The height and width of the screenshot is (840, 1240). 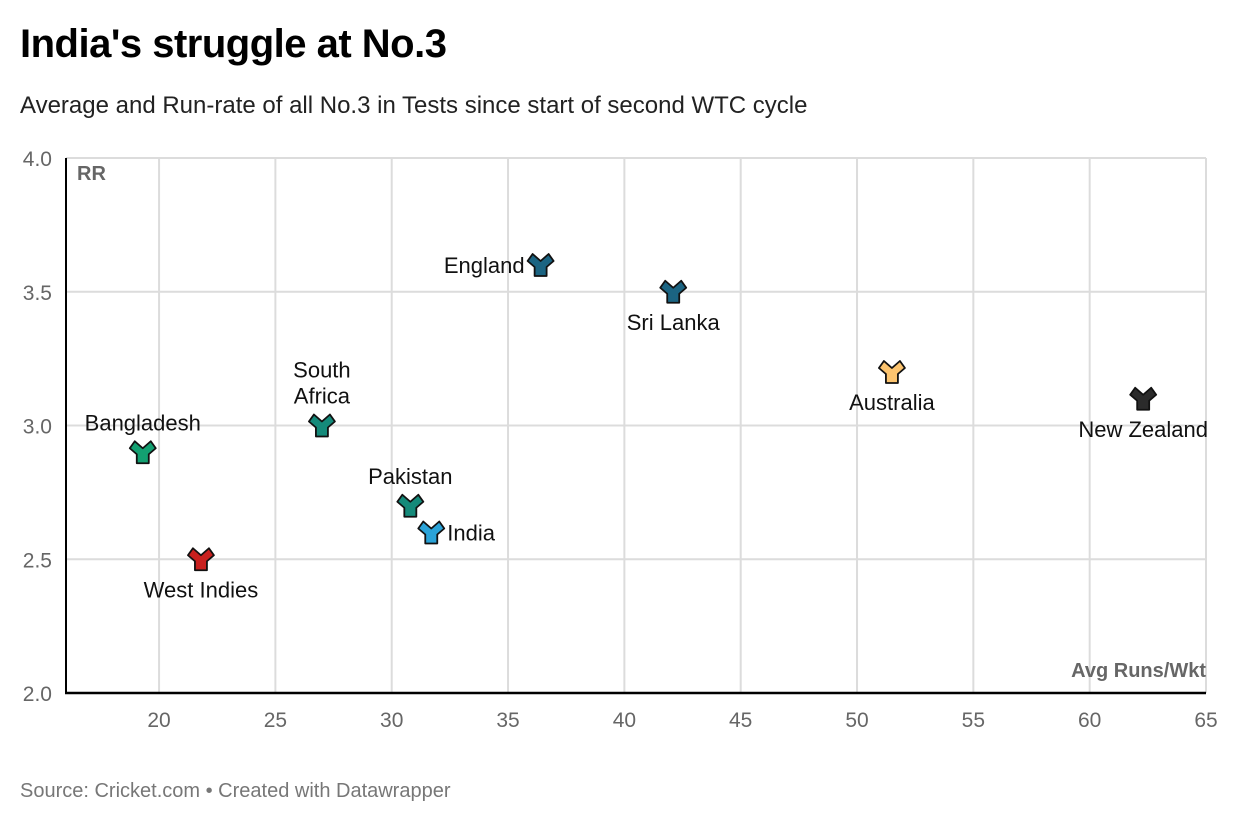 What do you see at coordinates (1089, 720) in the screenshot?
I see `x-tick-label: 60` at bounding box center [1089, 720].